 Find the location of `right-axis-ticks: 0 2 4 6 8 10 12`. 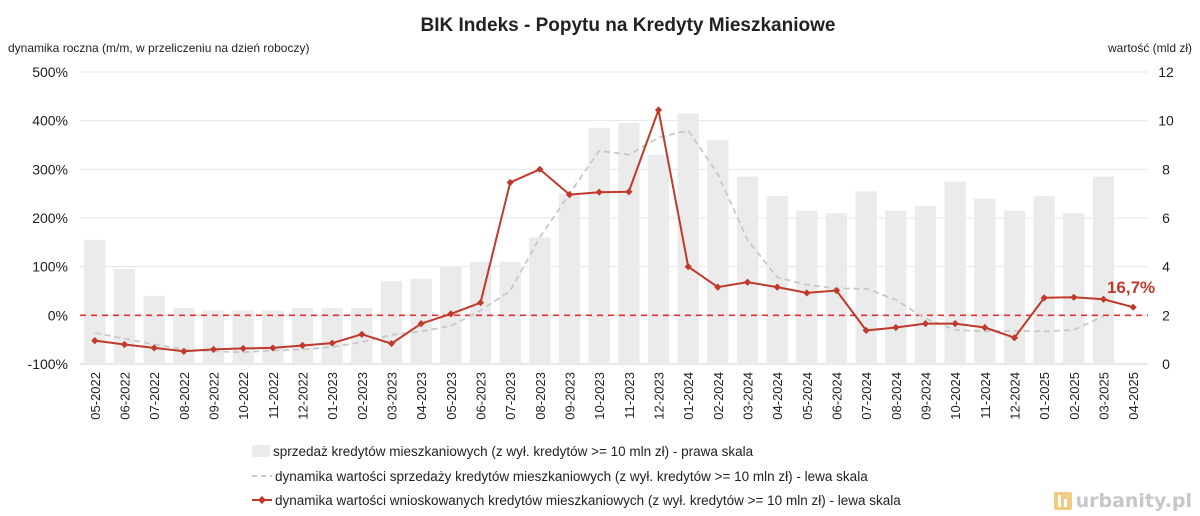

right-axis-ticks: 0 2 4 6 8 10 12 is located at coordinates (1166, 218).